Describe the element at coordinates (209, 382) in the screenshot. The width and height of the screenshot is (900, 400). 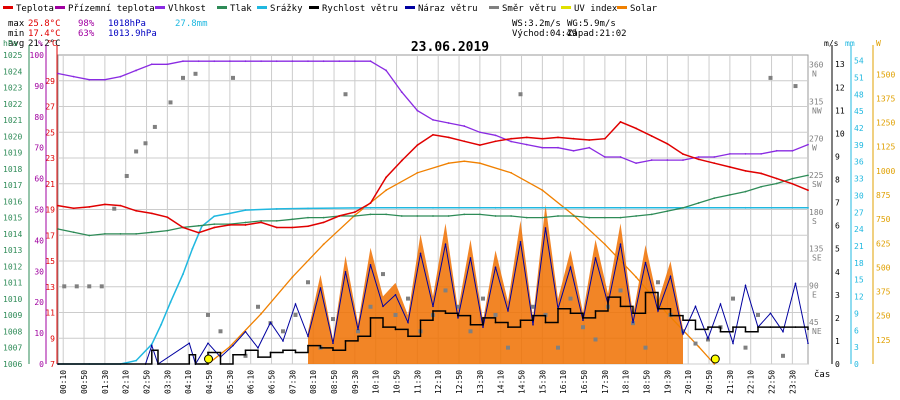
I see `x-tick-label-7: 04:50` at that location.